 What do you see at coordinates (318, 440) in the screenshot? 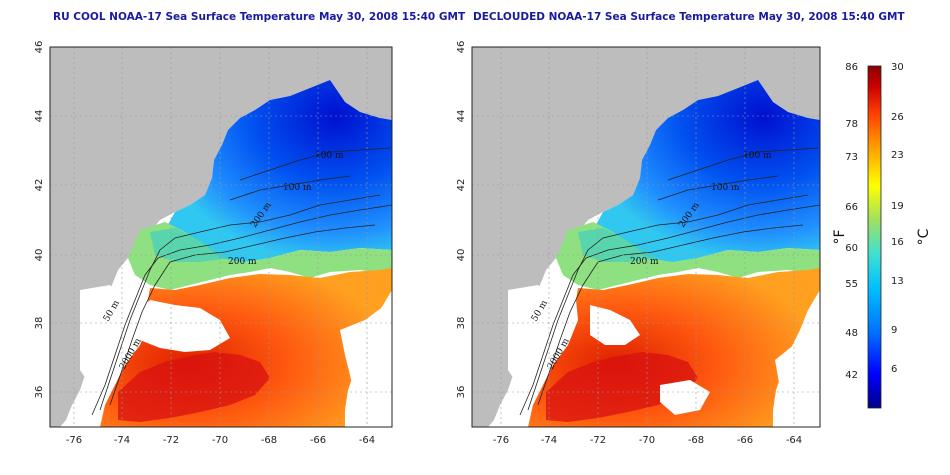
I see `left-lon-66: -66` at bounding box center [318, 440].